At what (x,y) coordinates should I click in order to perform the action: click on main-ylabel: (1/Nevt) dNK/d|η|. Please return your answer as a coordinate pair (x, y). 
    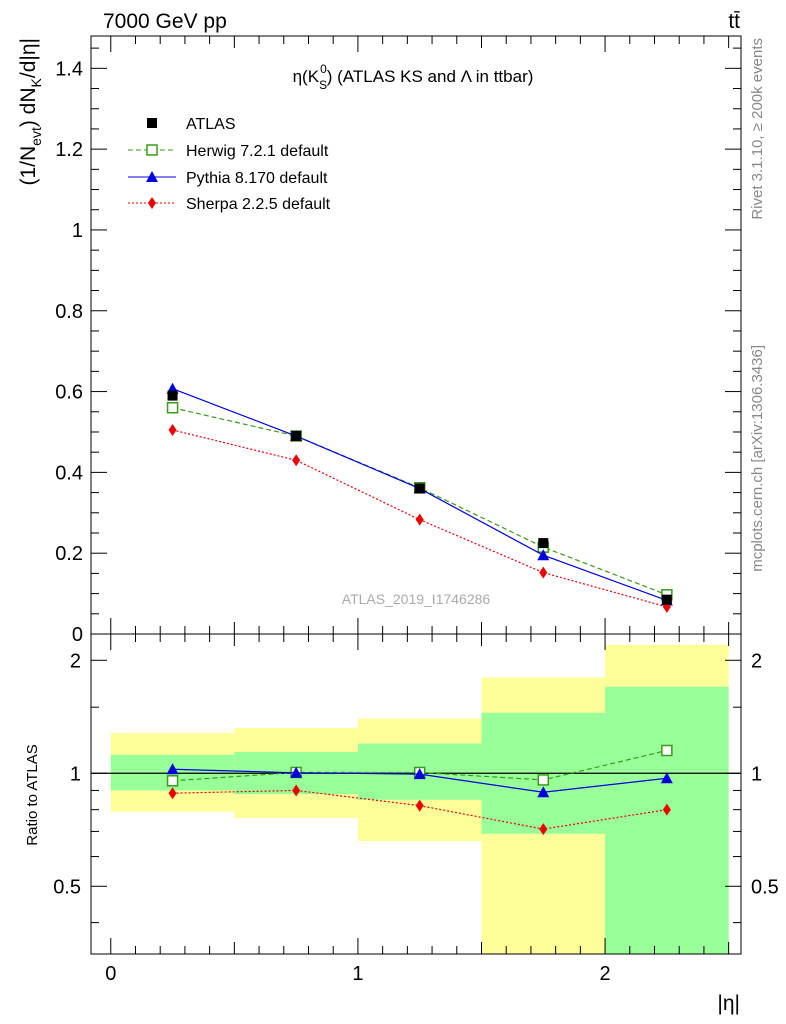
    Looking at the image, I should click on (30, 112).